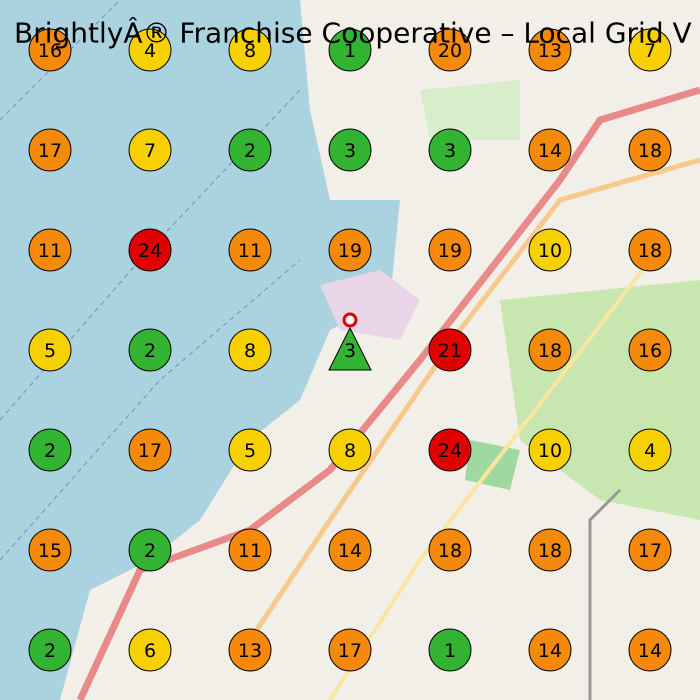  I want to click on rank-label: 20, so click(450, 51).